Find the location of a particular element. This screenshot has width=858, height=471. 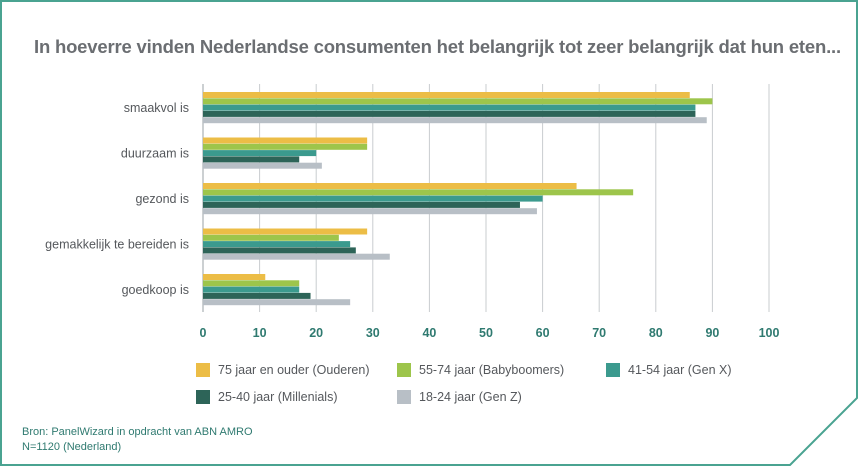

legend-item-babyboomers: 55-74 jaar (Babyboomers) is located at coordinates (480, 370).